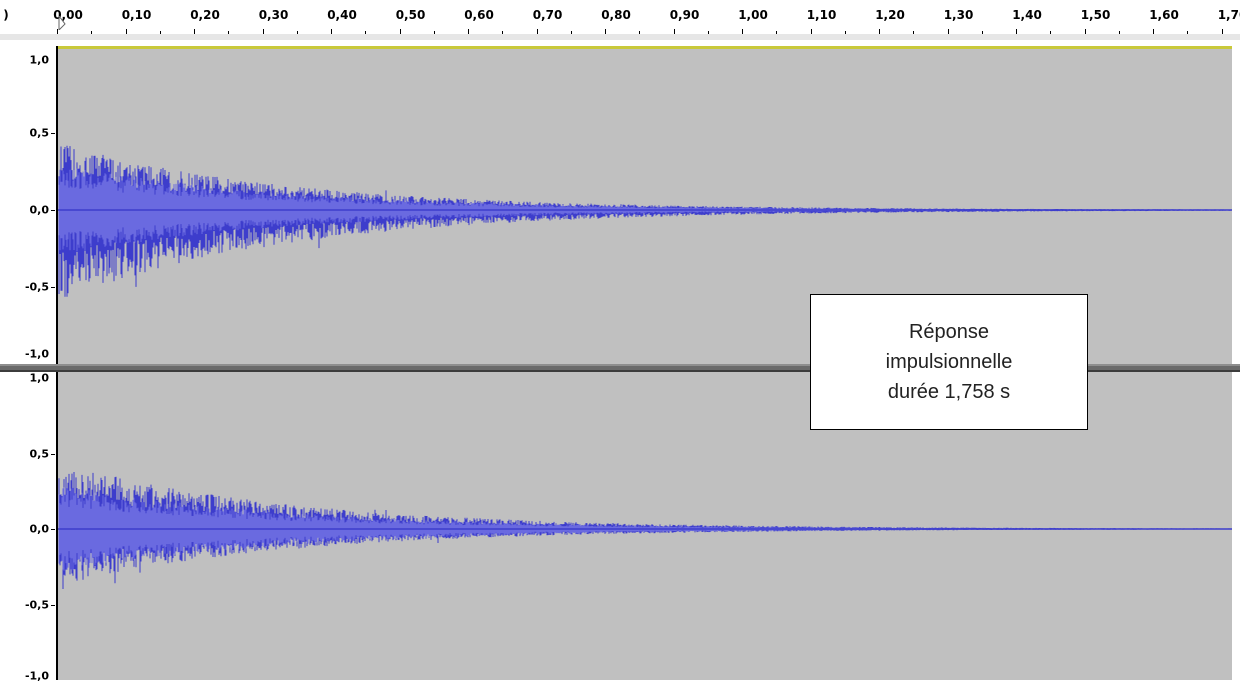  What do you see at coordinates (36, 354) in the screenshot?
I see `track-1-y-label-neg1: -1,0` at bounding box center [36, 354].